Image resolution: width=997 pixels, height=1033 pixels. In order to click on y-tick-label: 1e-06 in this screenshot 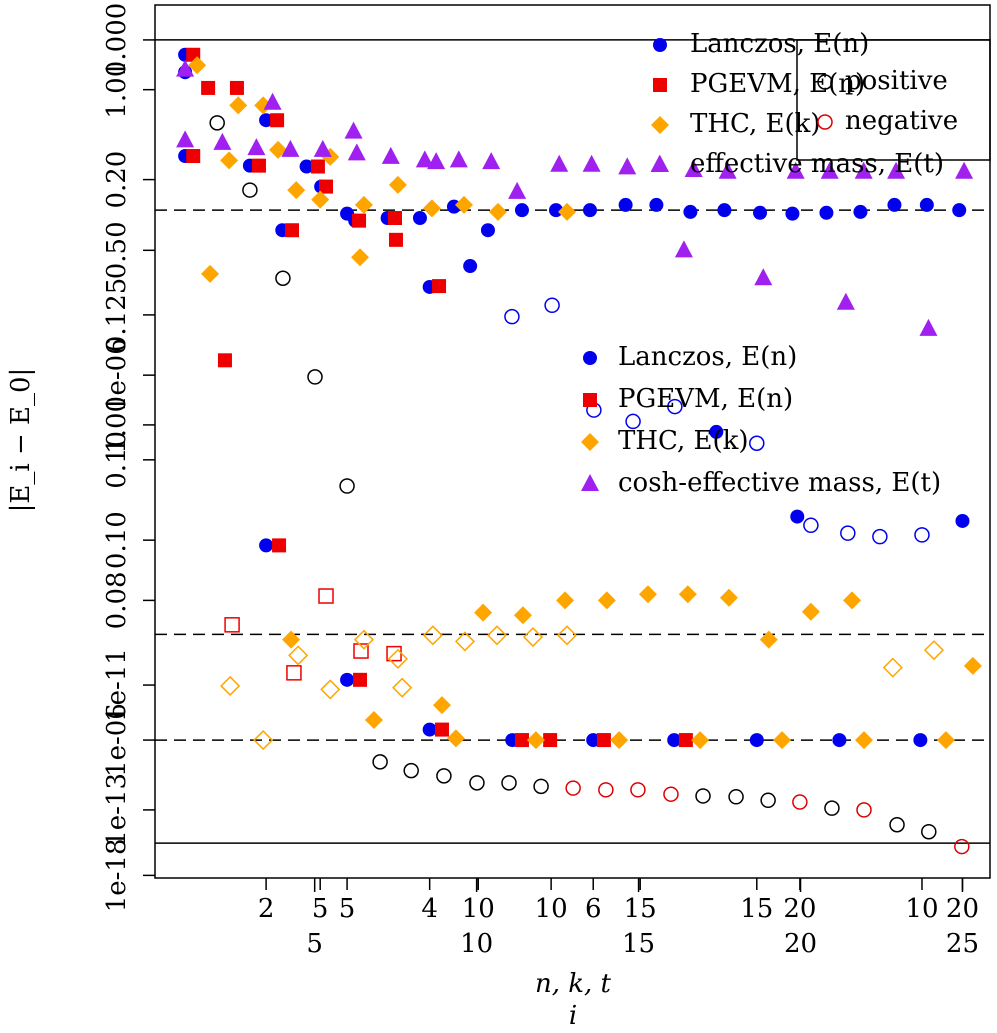, I will do `click(117, 740)`.